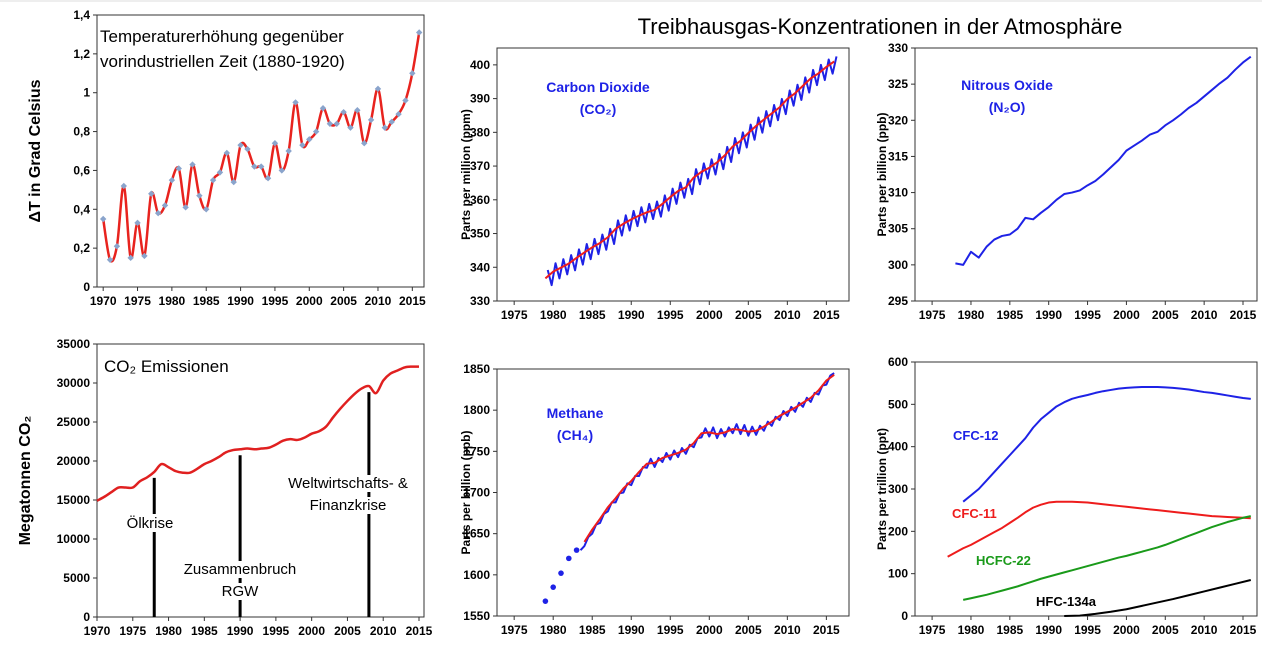 This screenshot has height=646, width=1262. Describe the element at coordinates (86, 93) in the screenshot. I see `y-tick-label: 1` at that location.